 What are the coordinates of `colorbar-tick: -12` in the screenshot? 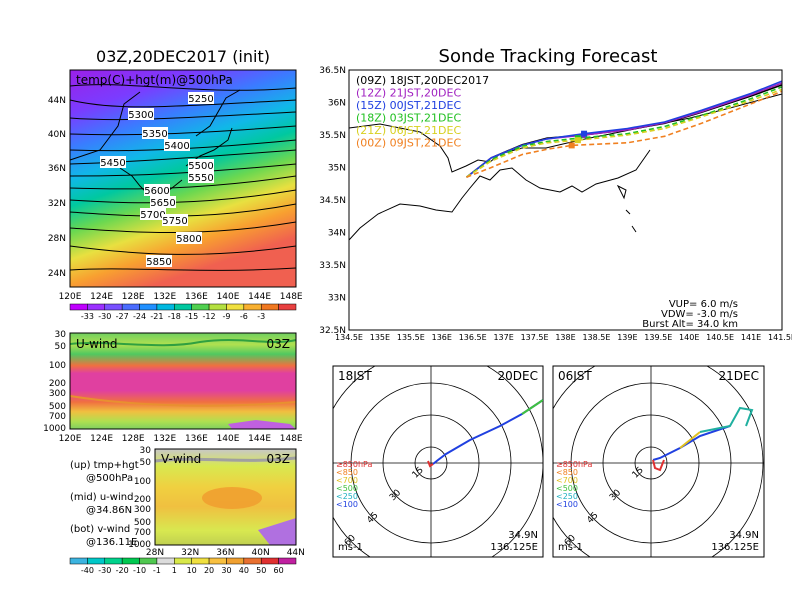 It's located at (209, 316).